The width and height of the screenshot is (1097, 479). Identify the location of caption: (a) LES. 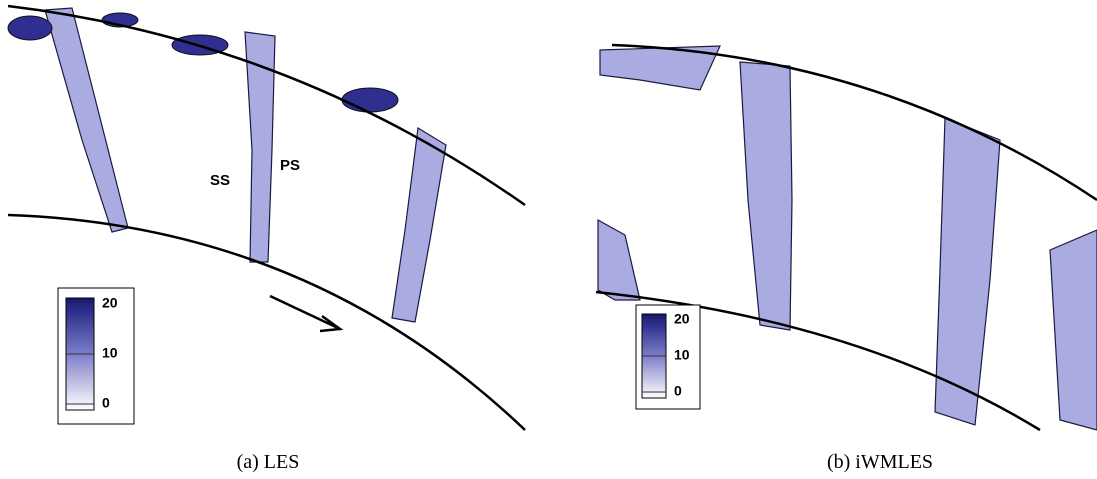
(268, 462).